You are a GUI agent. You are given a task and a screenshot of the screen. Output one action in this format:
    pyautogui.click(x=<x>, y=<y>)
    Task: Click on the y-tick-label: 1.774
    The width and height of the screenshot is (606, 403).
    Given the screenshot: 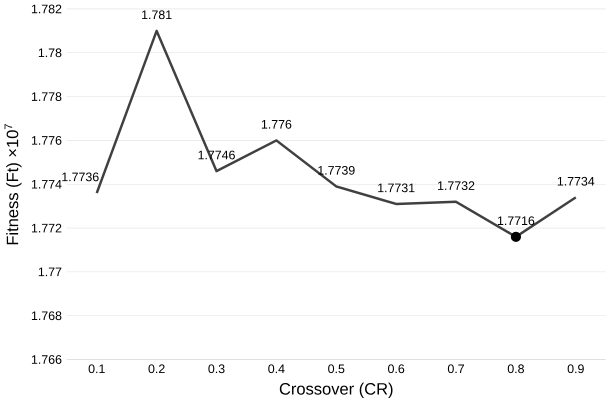 What is the action you would take?
    pyautogui.click(x=47, y=184)
    